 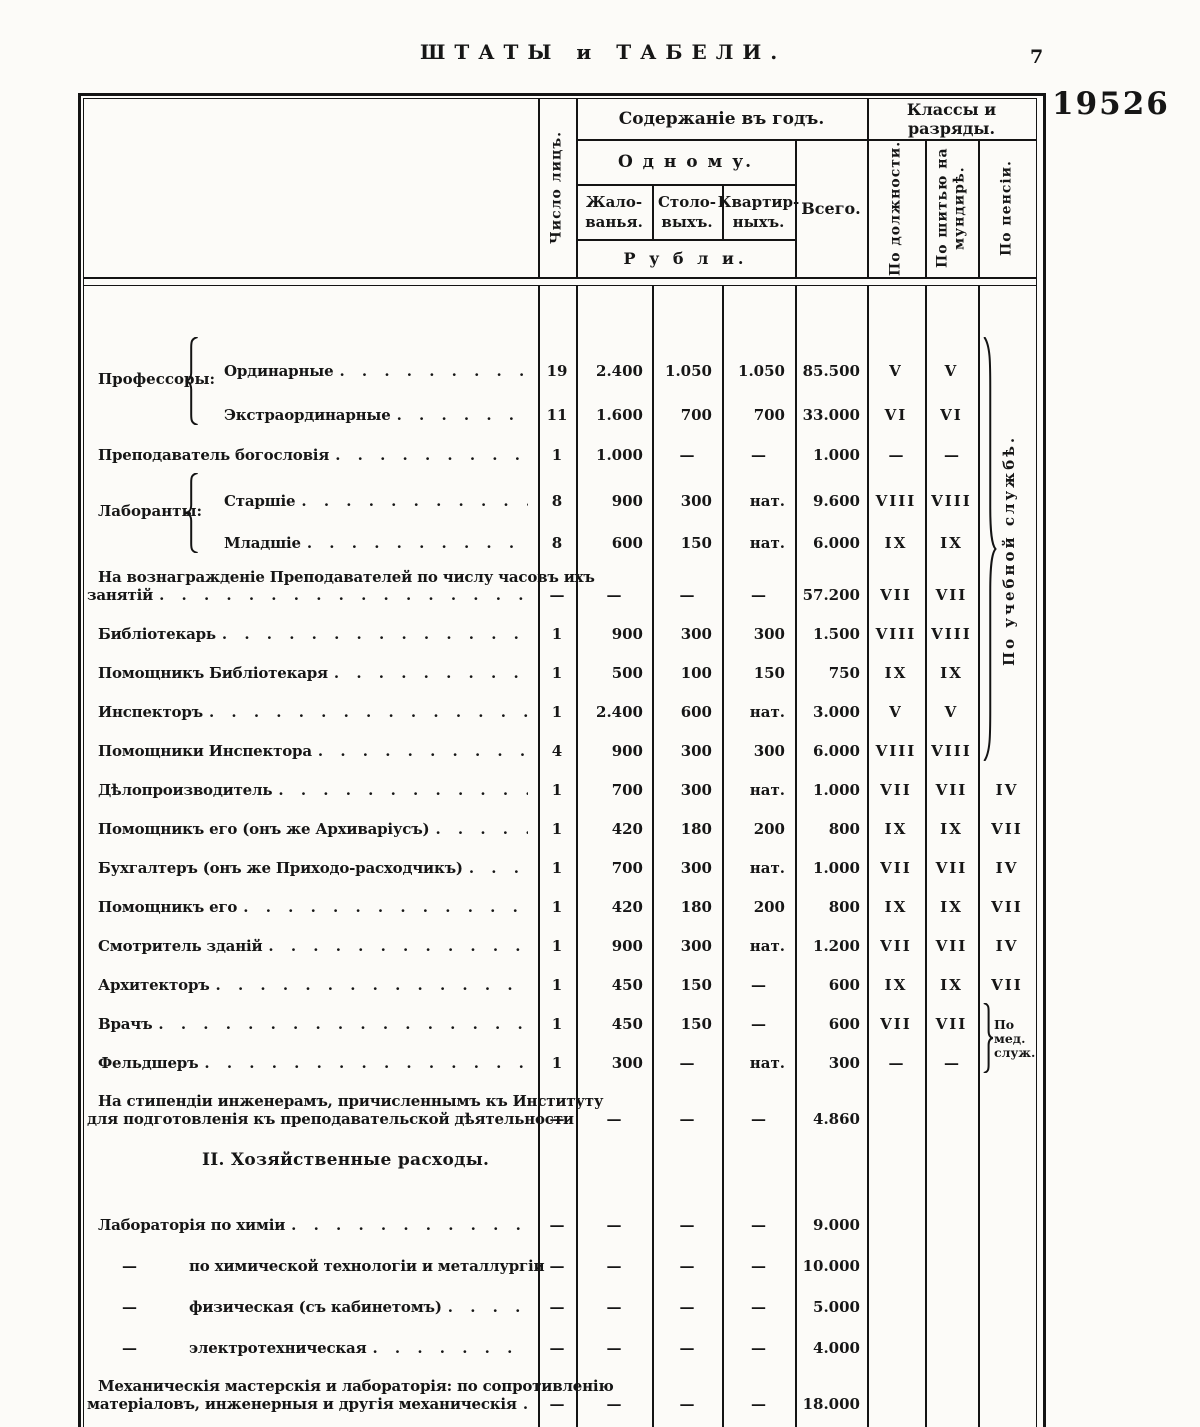 I want to click on row-label: Помощникъ Библіотекаря, so click(x=311, y=673).